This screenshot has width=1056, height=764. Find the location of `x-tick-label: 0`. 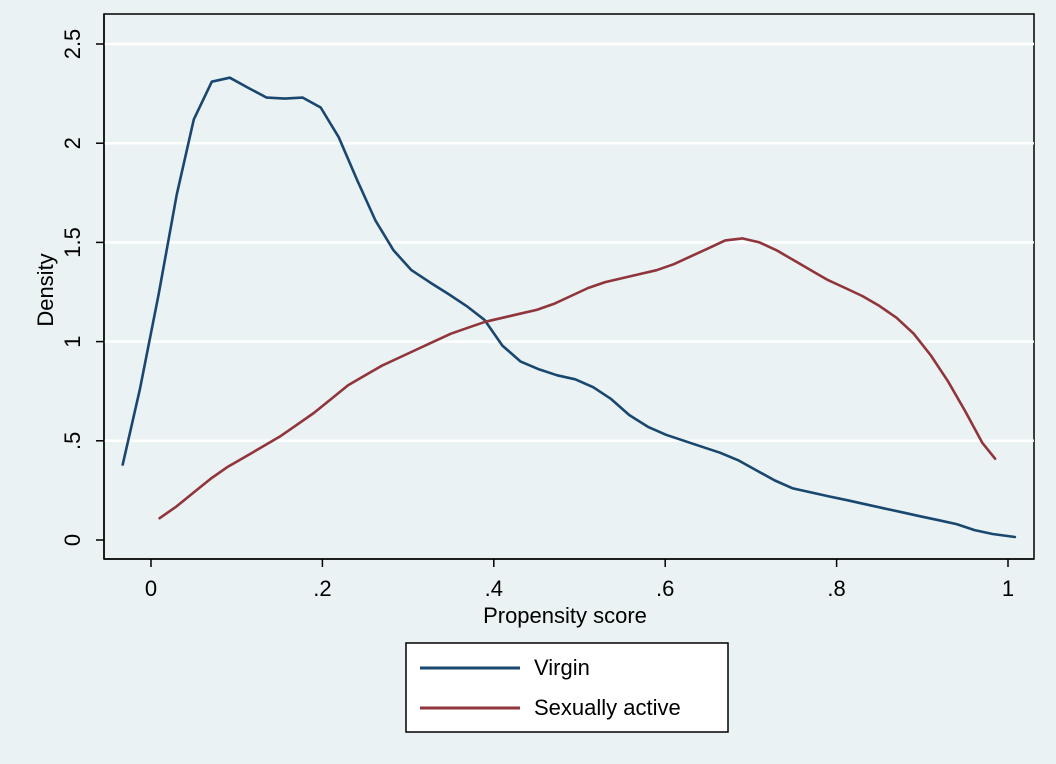

x-tick-label: 0 is located at coordinates (151, 588).